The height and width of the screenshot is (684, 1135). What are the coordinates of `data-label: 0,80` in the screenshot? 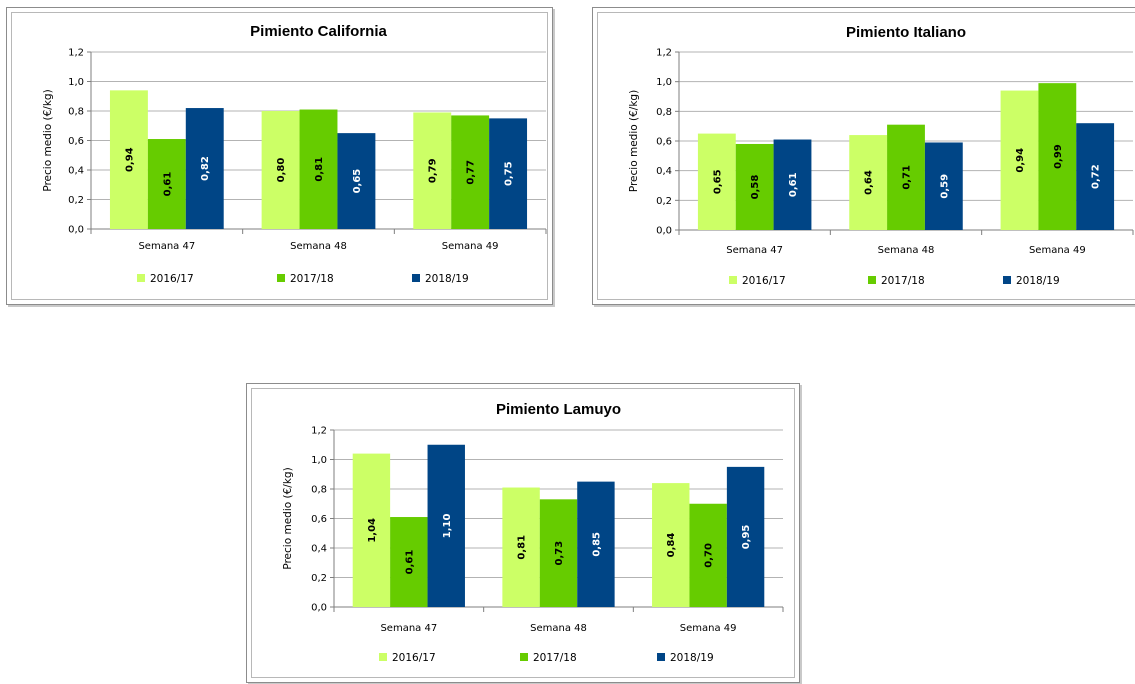 It's located at (281, 170).